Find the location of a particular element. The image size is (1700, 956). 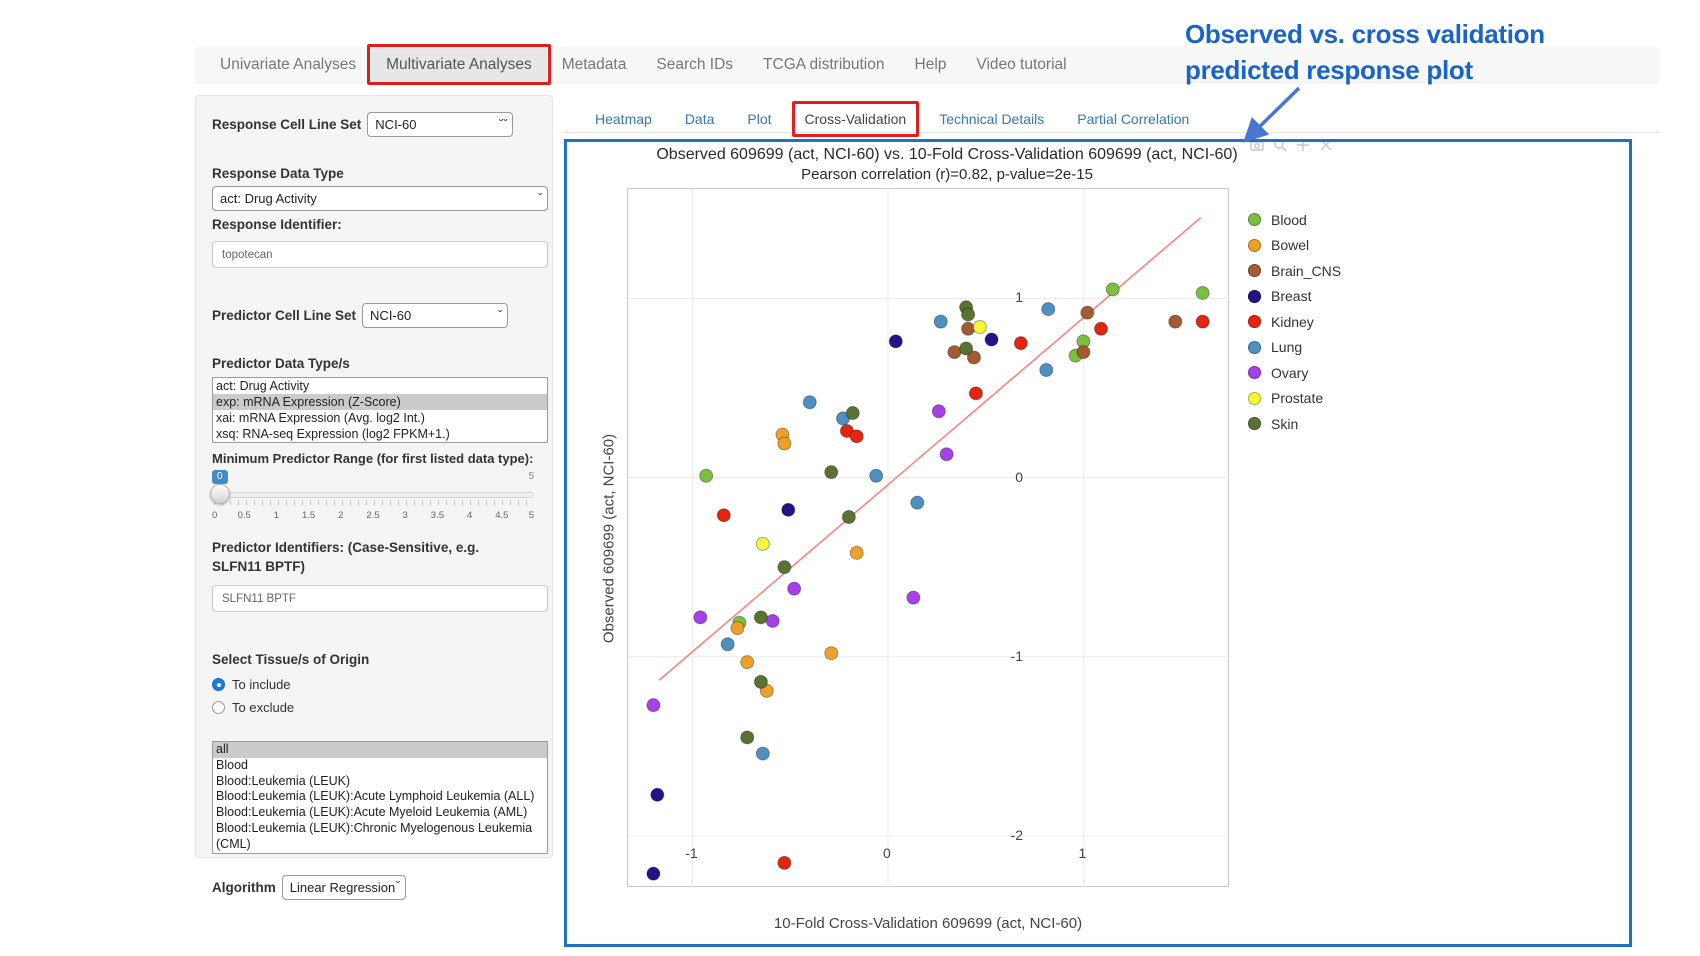

radio-to-include: To include is located at coordinates (380, 684).